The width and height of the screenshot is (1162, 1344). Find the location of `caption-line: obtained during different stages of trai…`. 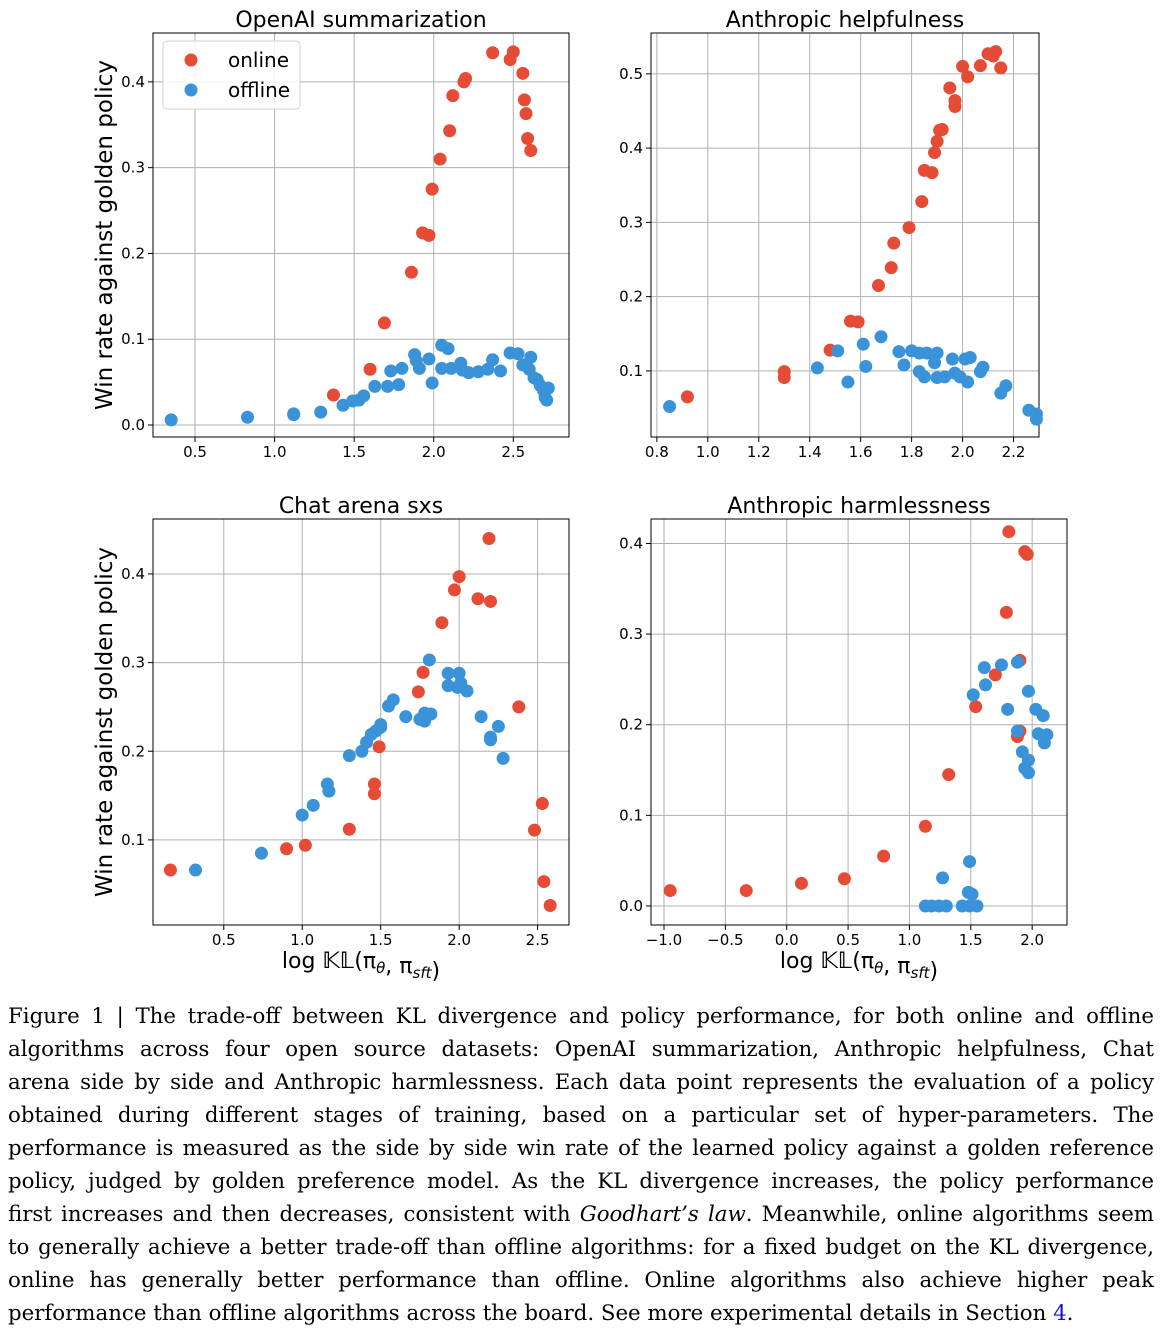

caption-line: obtained during different stages of trai… is located at coordinates (581, 1115).